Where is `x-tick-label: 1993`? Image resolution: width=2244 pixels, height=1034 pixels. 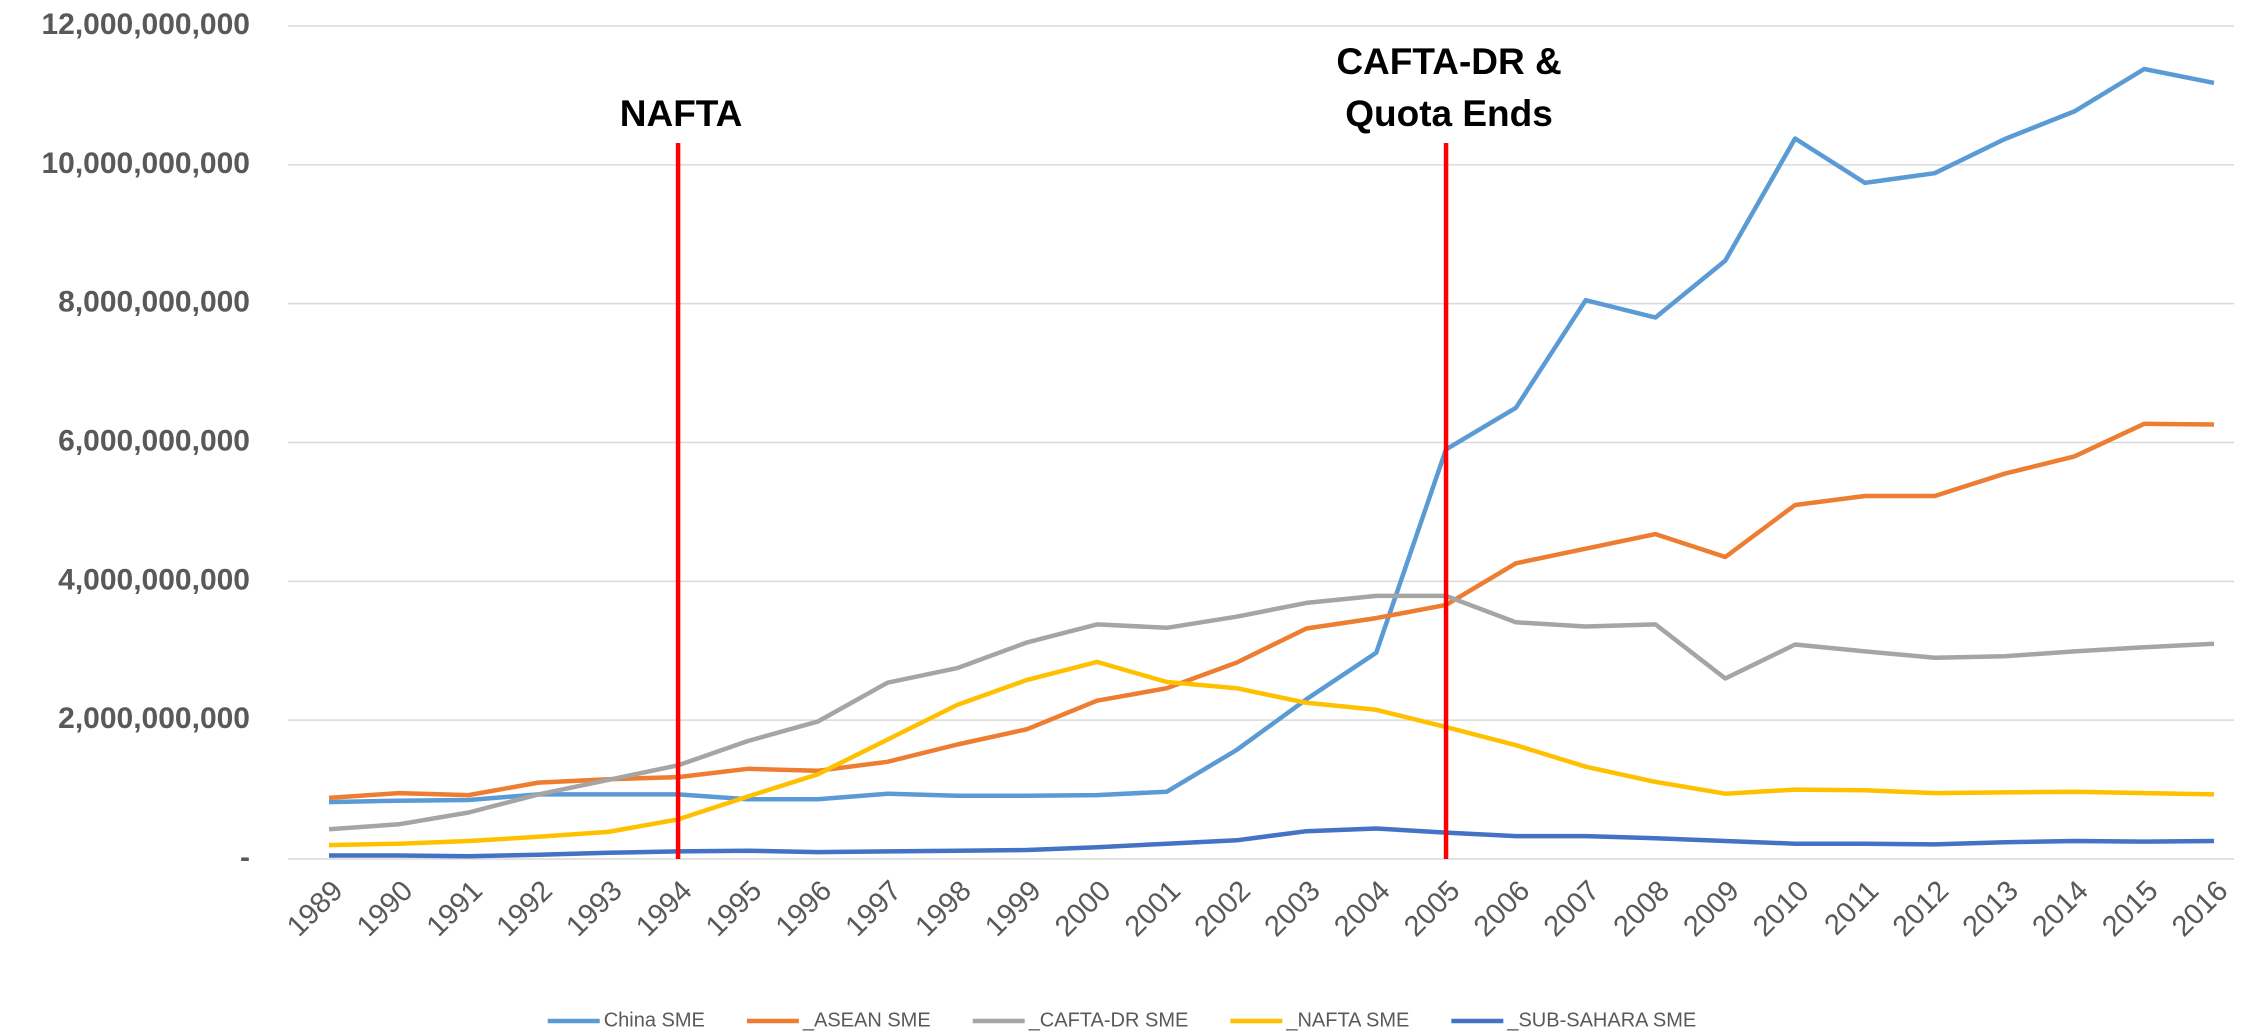 x-tick-label: 1993 is located at coordinates (594, 909).